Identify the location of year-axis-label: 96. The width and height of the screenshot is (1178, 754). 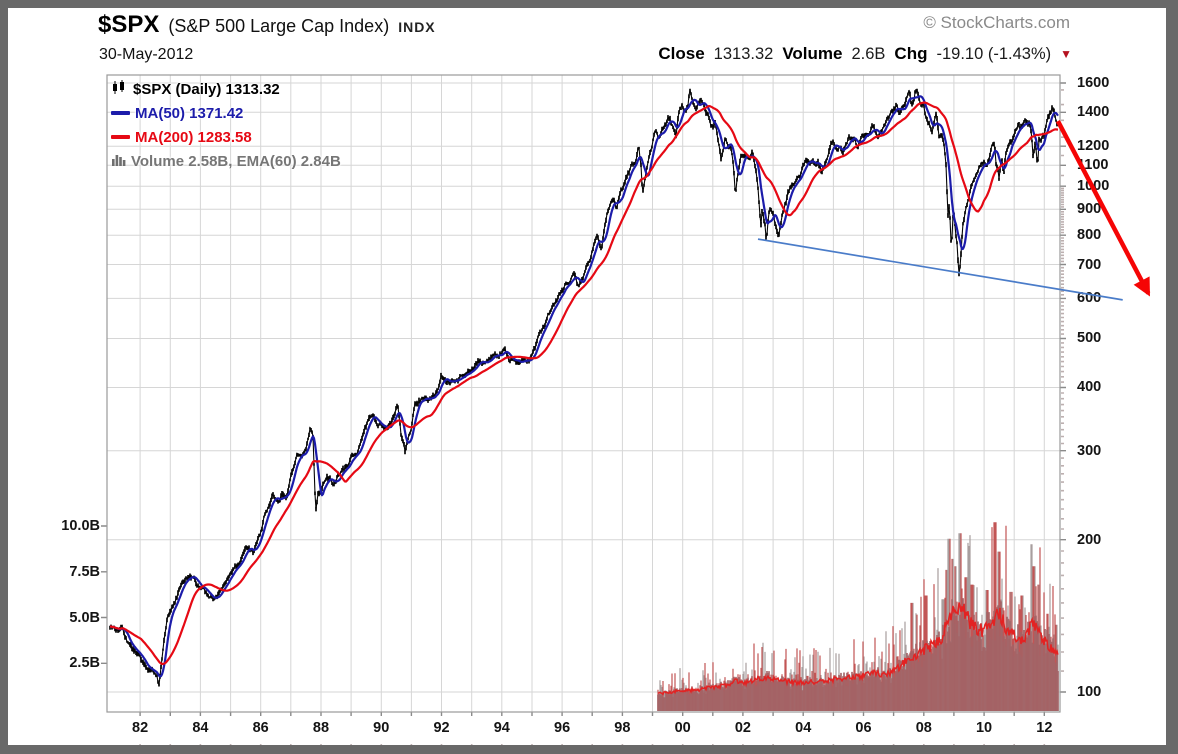
(562, 728).